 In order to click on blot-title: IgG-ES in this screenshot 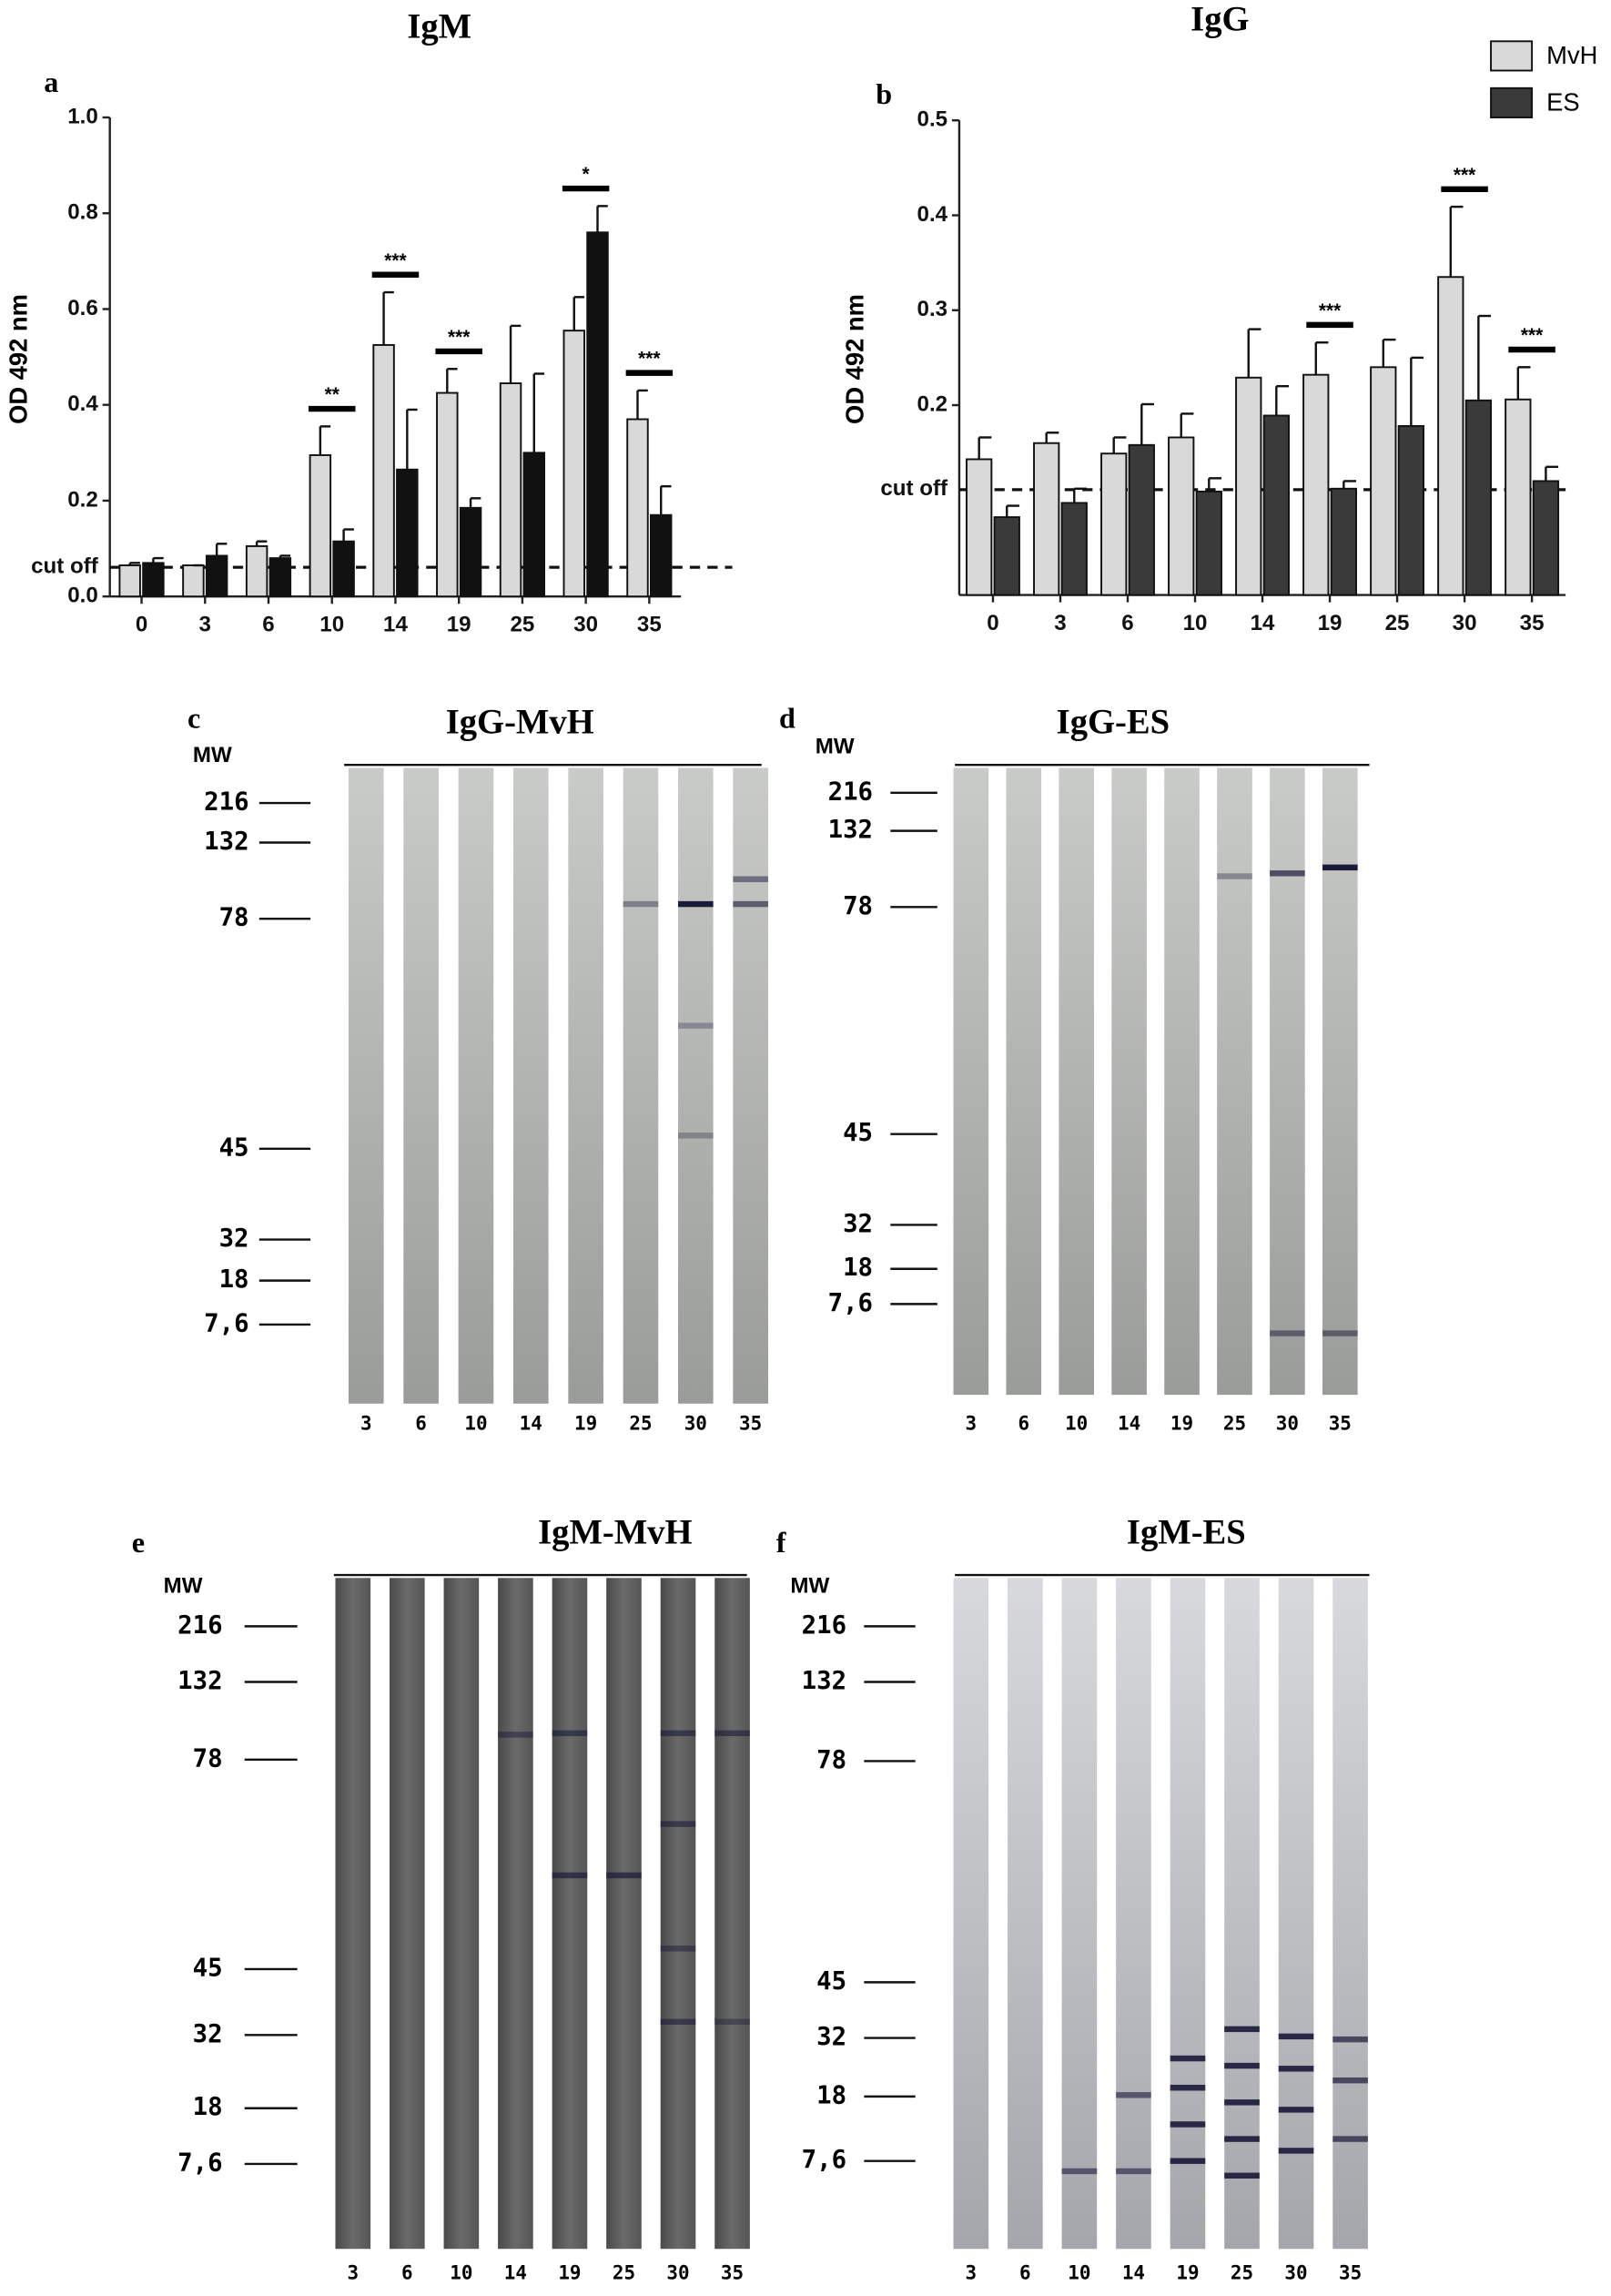, I will do `click(1113, 723)`.